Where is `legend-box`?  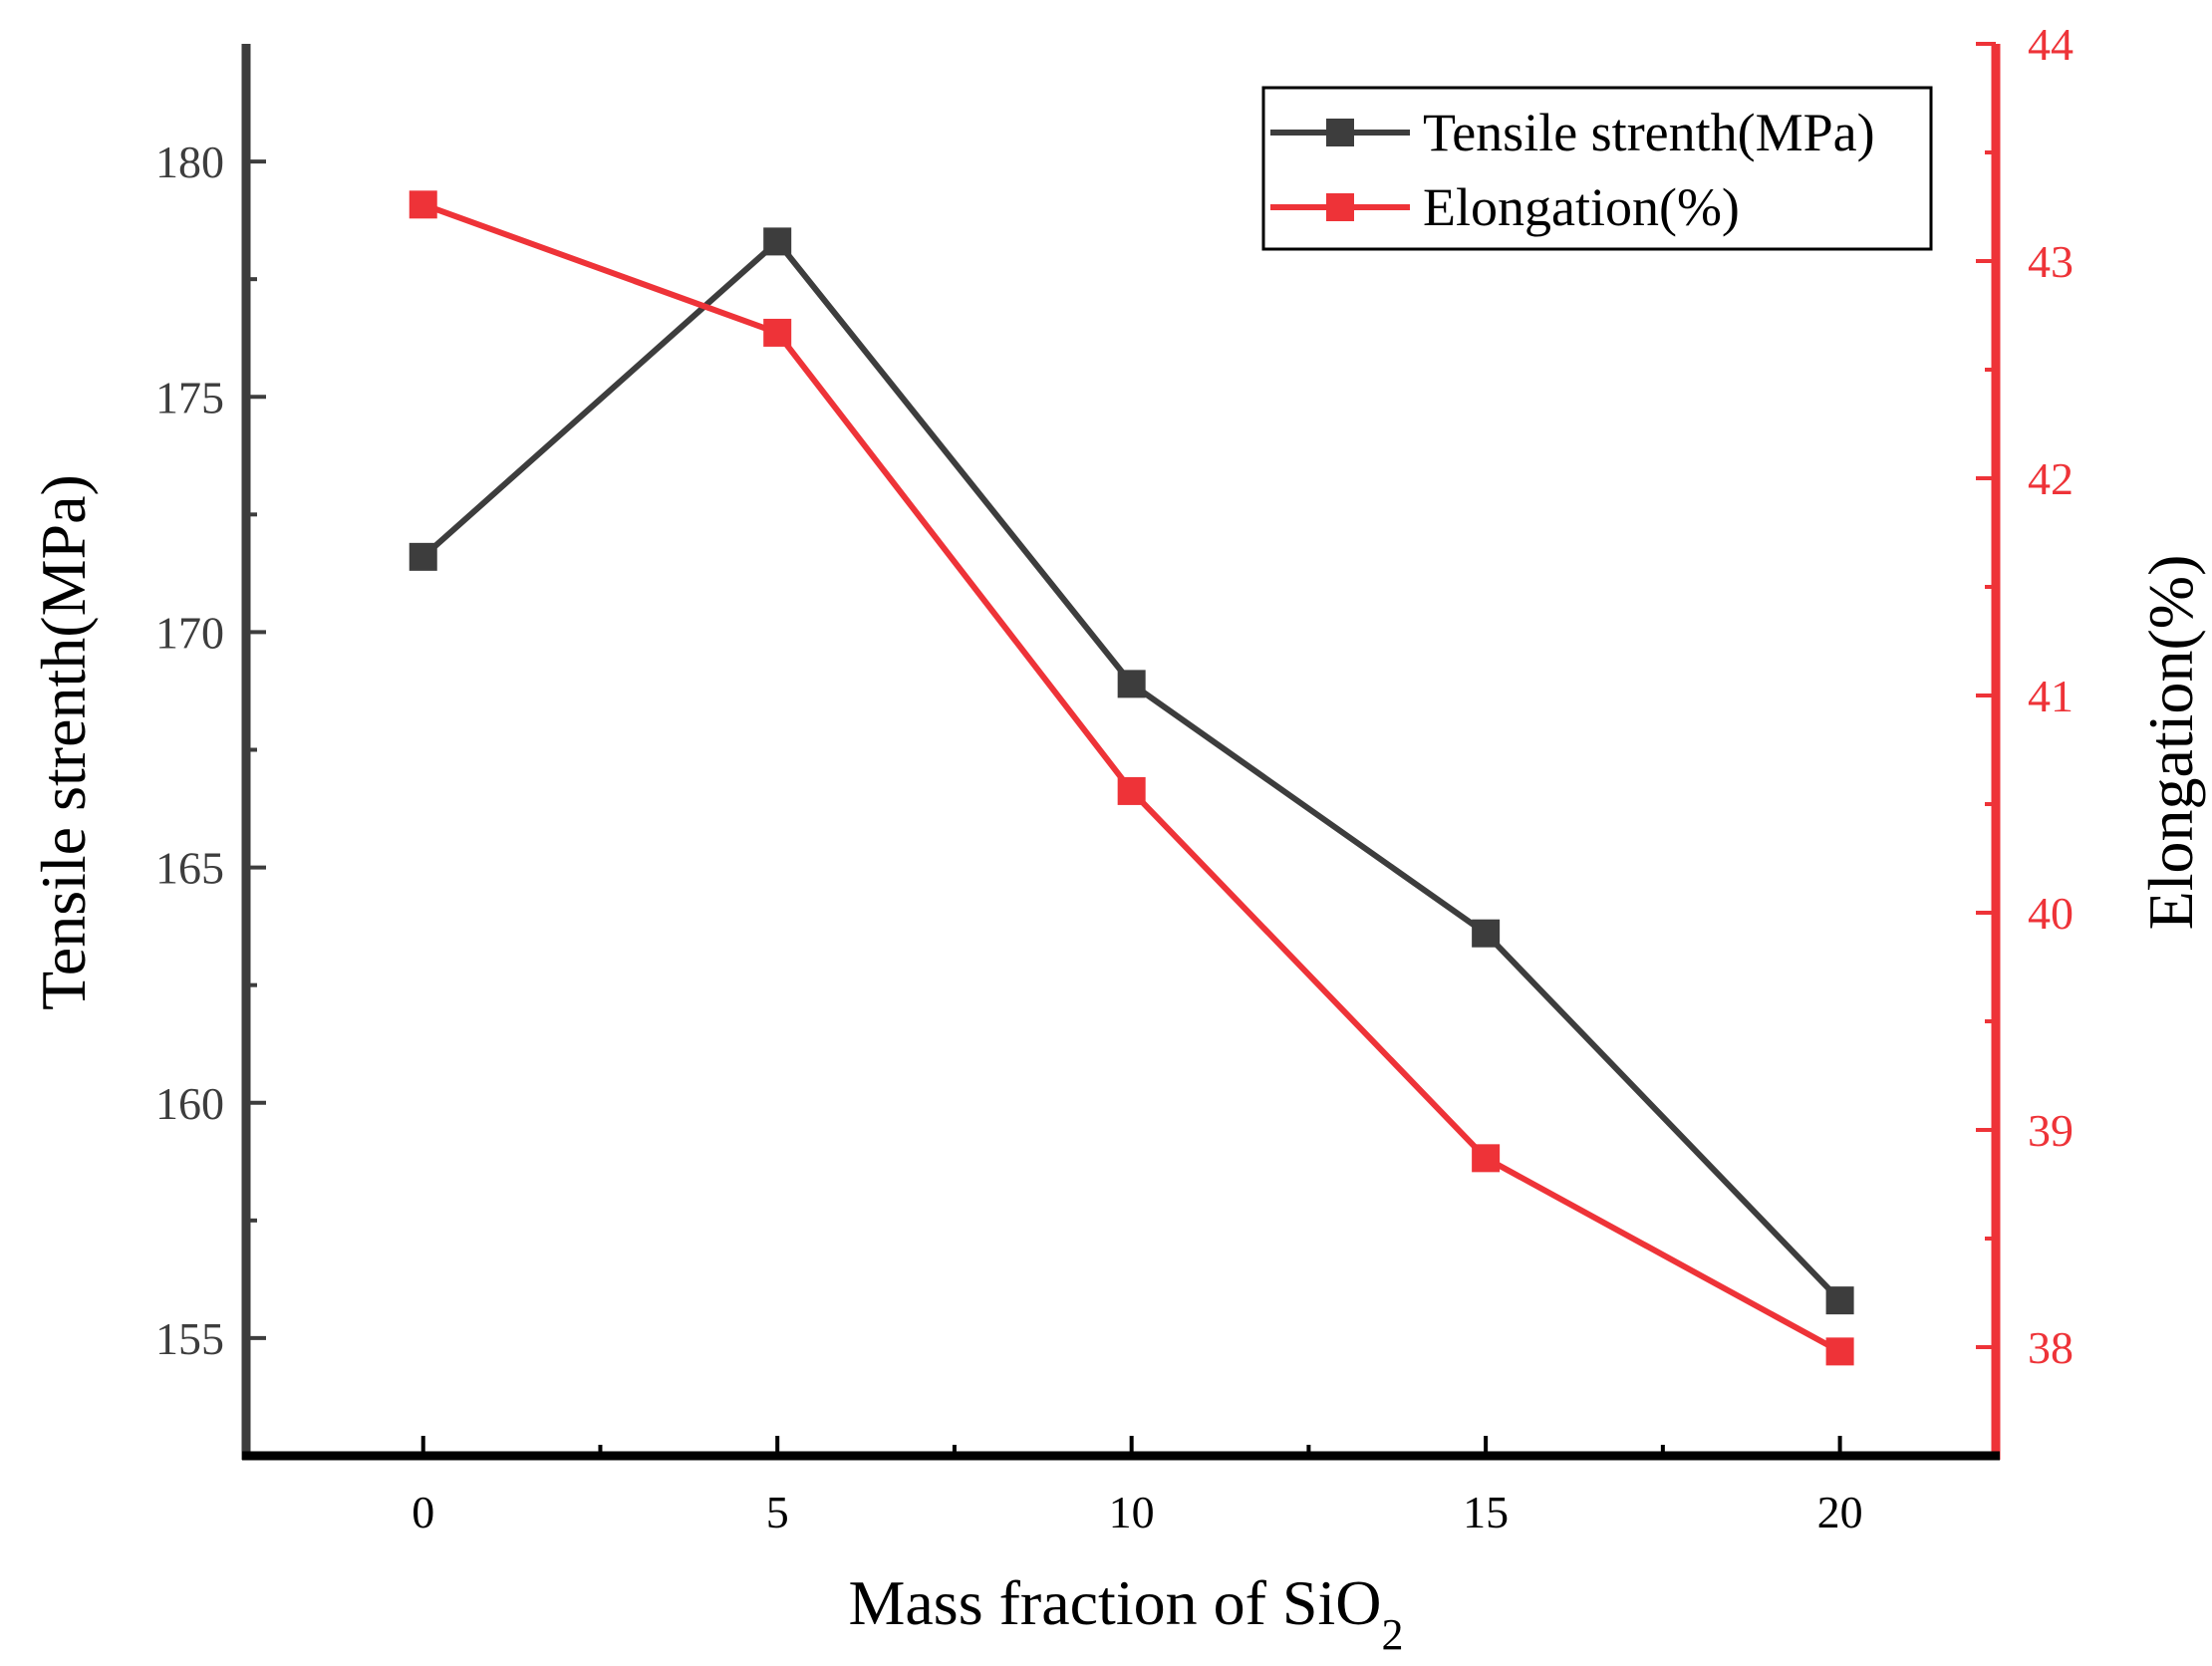 legend-box is located at coordinates (1597, 169).